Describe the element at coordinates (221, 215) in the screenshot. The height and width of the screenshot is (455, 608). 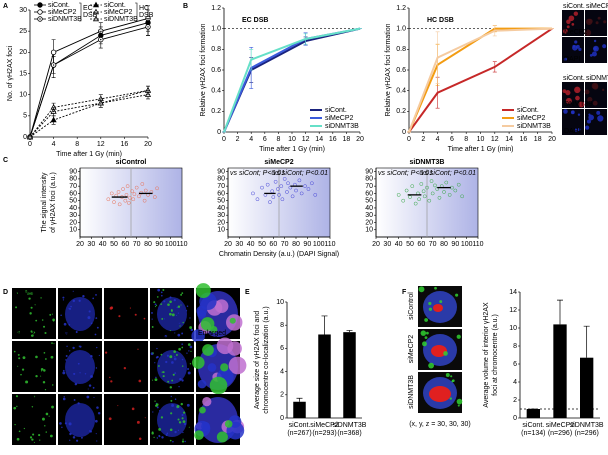
I see `y-tick-label: 30` at that location.